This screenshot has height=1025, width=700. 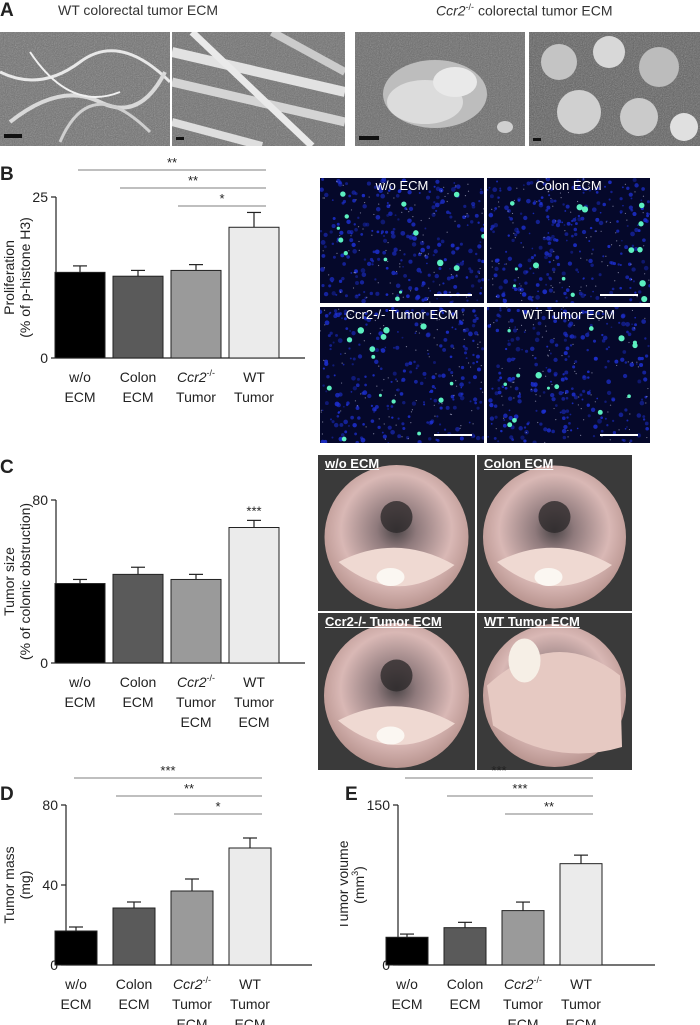 What do you see at coordinates (568, 314) in the screenshot?
I see `micrograph-label: WT Tumor ECM` at bounding box center [568, 314].